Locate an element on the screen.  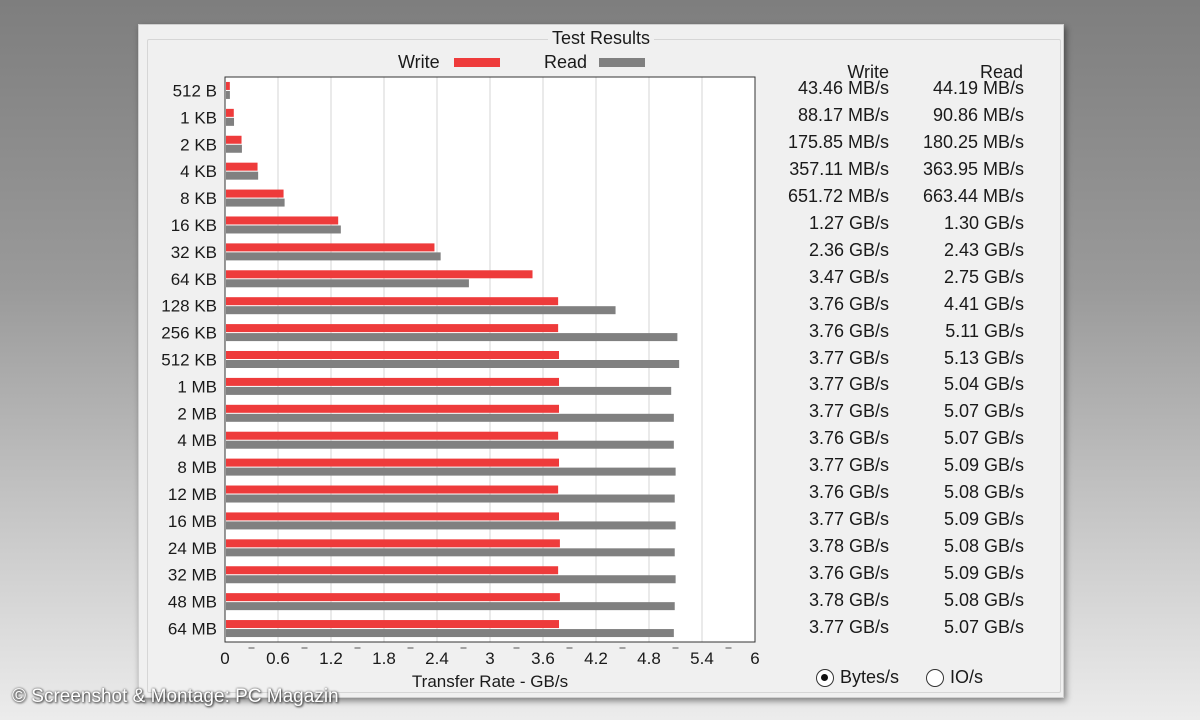
x-tick-label: 3 is located at coordinates (489, 658).